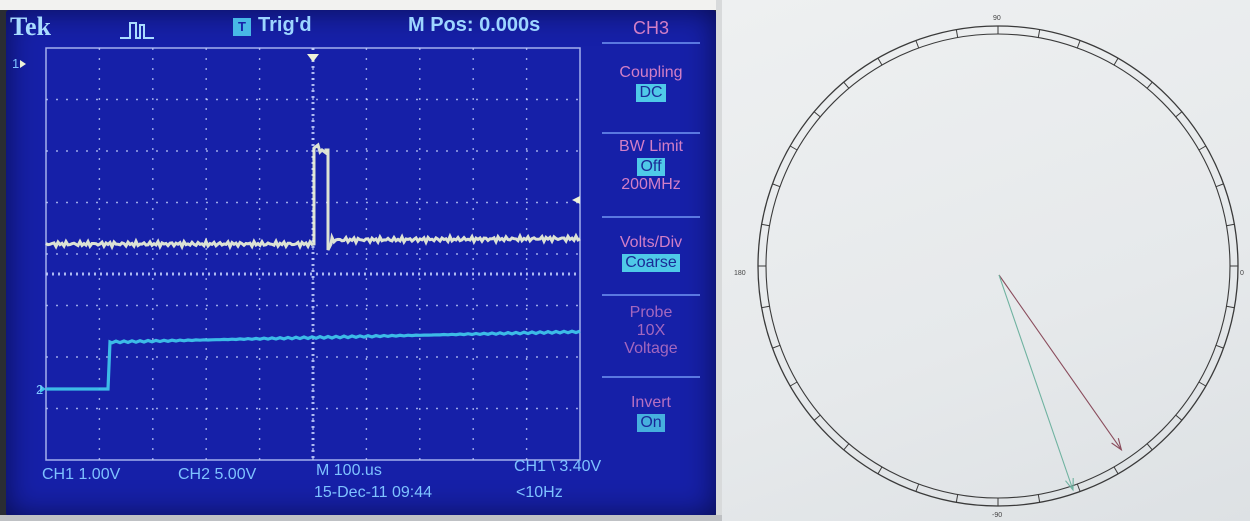 Image resolution: width=1250 pixels, height=521 pixels. I want to click on menu-volts-div: Volts/Div Coarse, so click(651, 253).